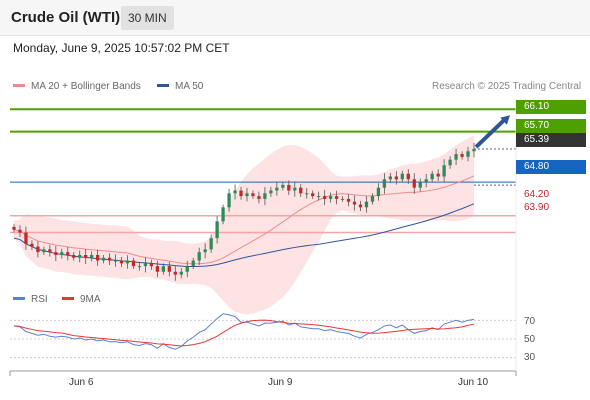 The height and width of the screenshot is (400, 590). Describe the element at coordinates (39, 299) in the screenshot. I see `legend-rsi-label: RSI` at that location.